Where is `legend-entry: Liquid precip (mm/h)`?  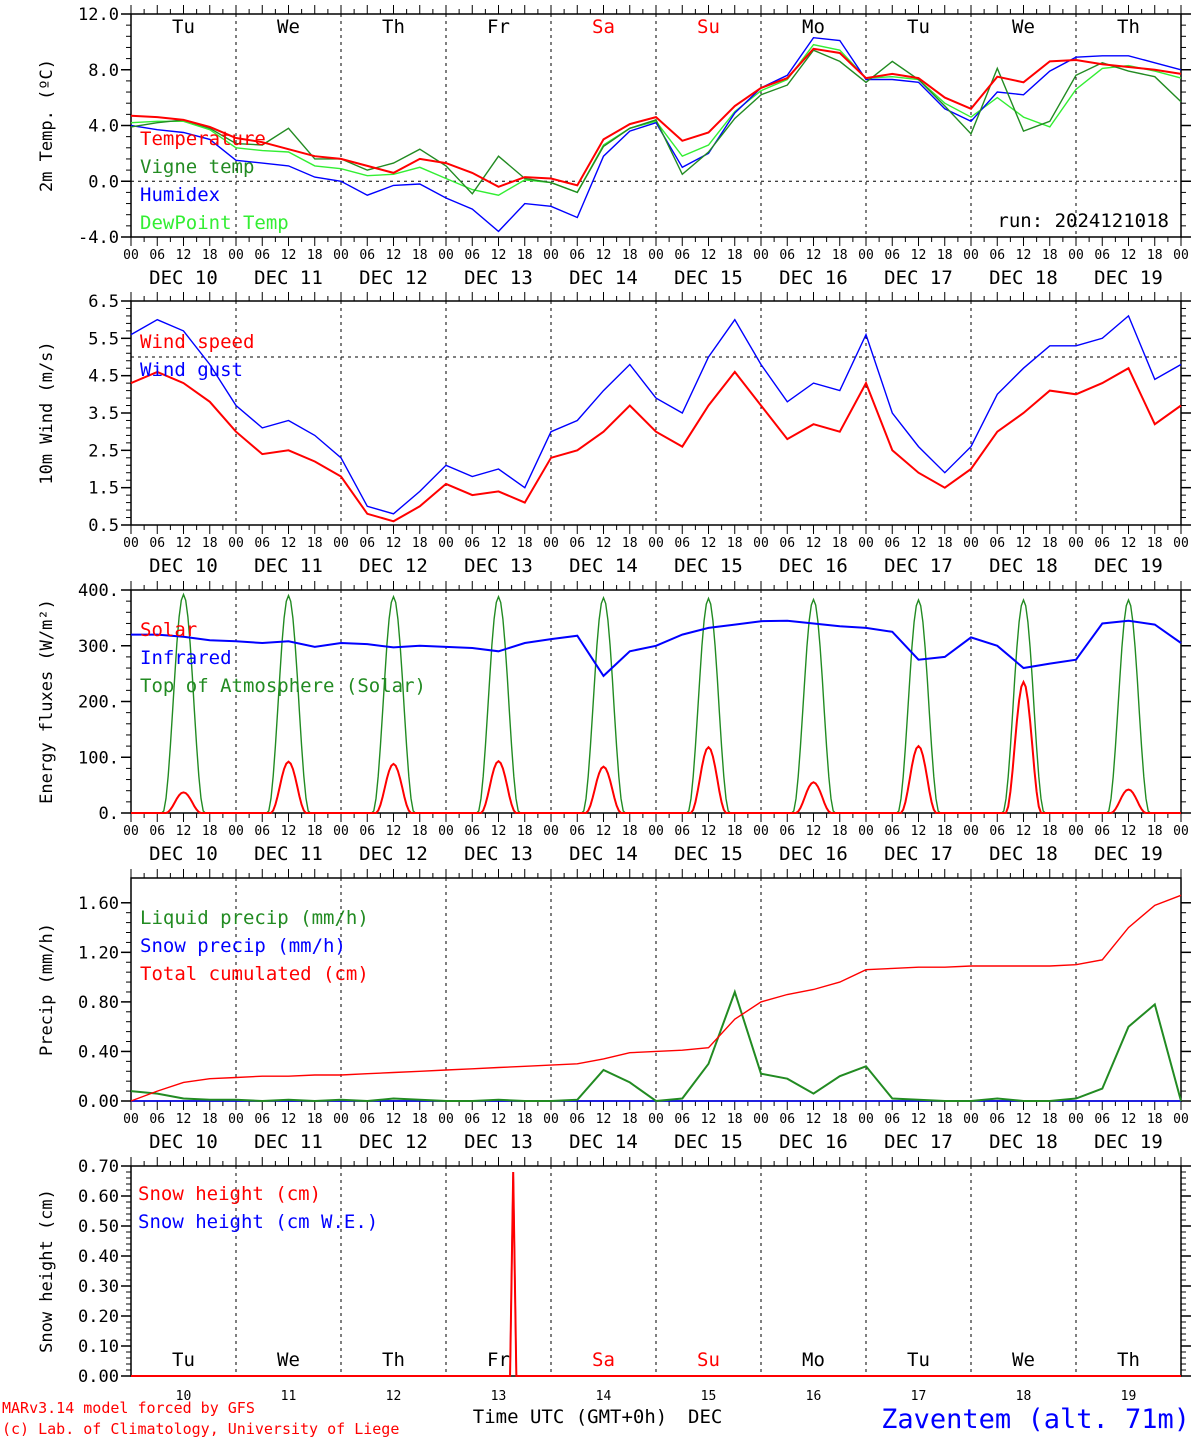
legend-entry: Liquid precip (mm/h) is located at coordinates (254, 918).